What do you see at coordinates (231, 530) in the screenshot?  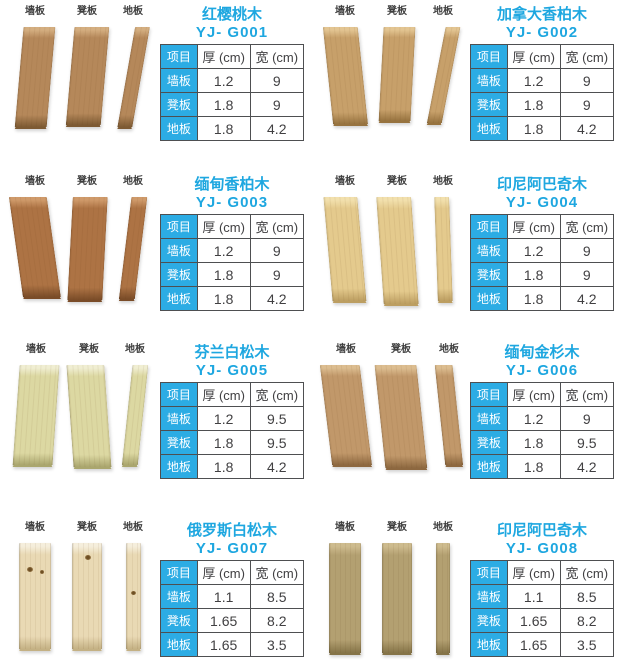 I see `product-name: 俄罗斯白松木` at bounding box center [231, 530].